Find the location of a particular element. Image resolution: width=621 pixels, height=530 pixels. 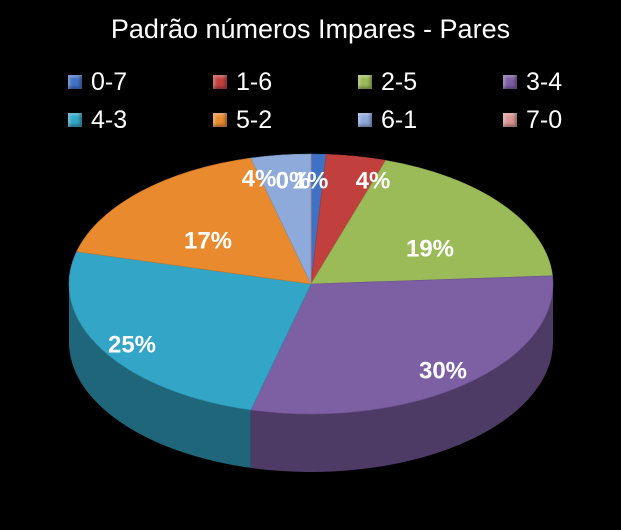

legend-item-5-2: 5-2 is located at coordinates (285, 120).